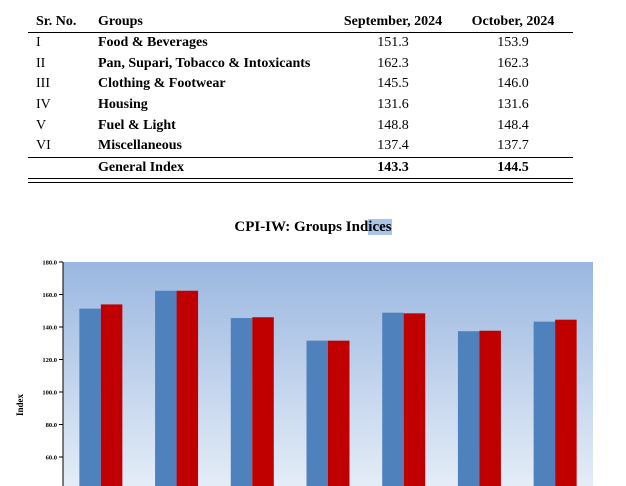 The height and width of the screenshot is (486, 626). What do you see at coordinates (301, 227) in the screenshot?
I see `chart-title-main: CPI-IW: Groups Ind` at bounding box center [301, 227].